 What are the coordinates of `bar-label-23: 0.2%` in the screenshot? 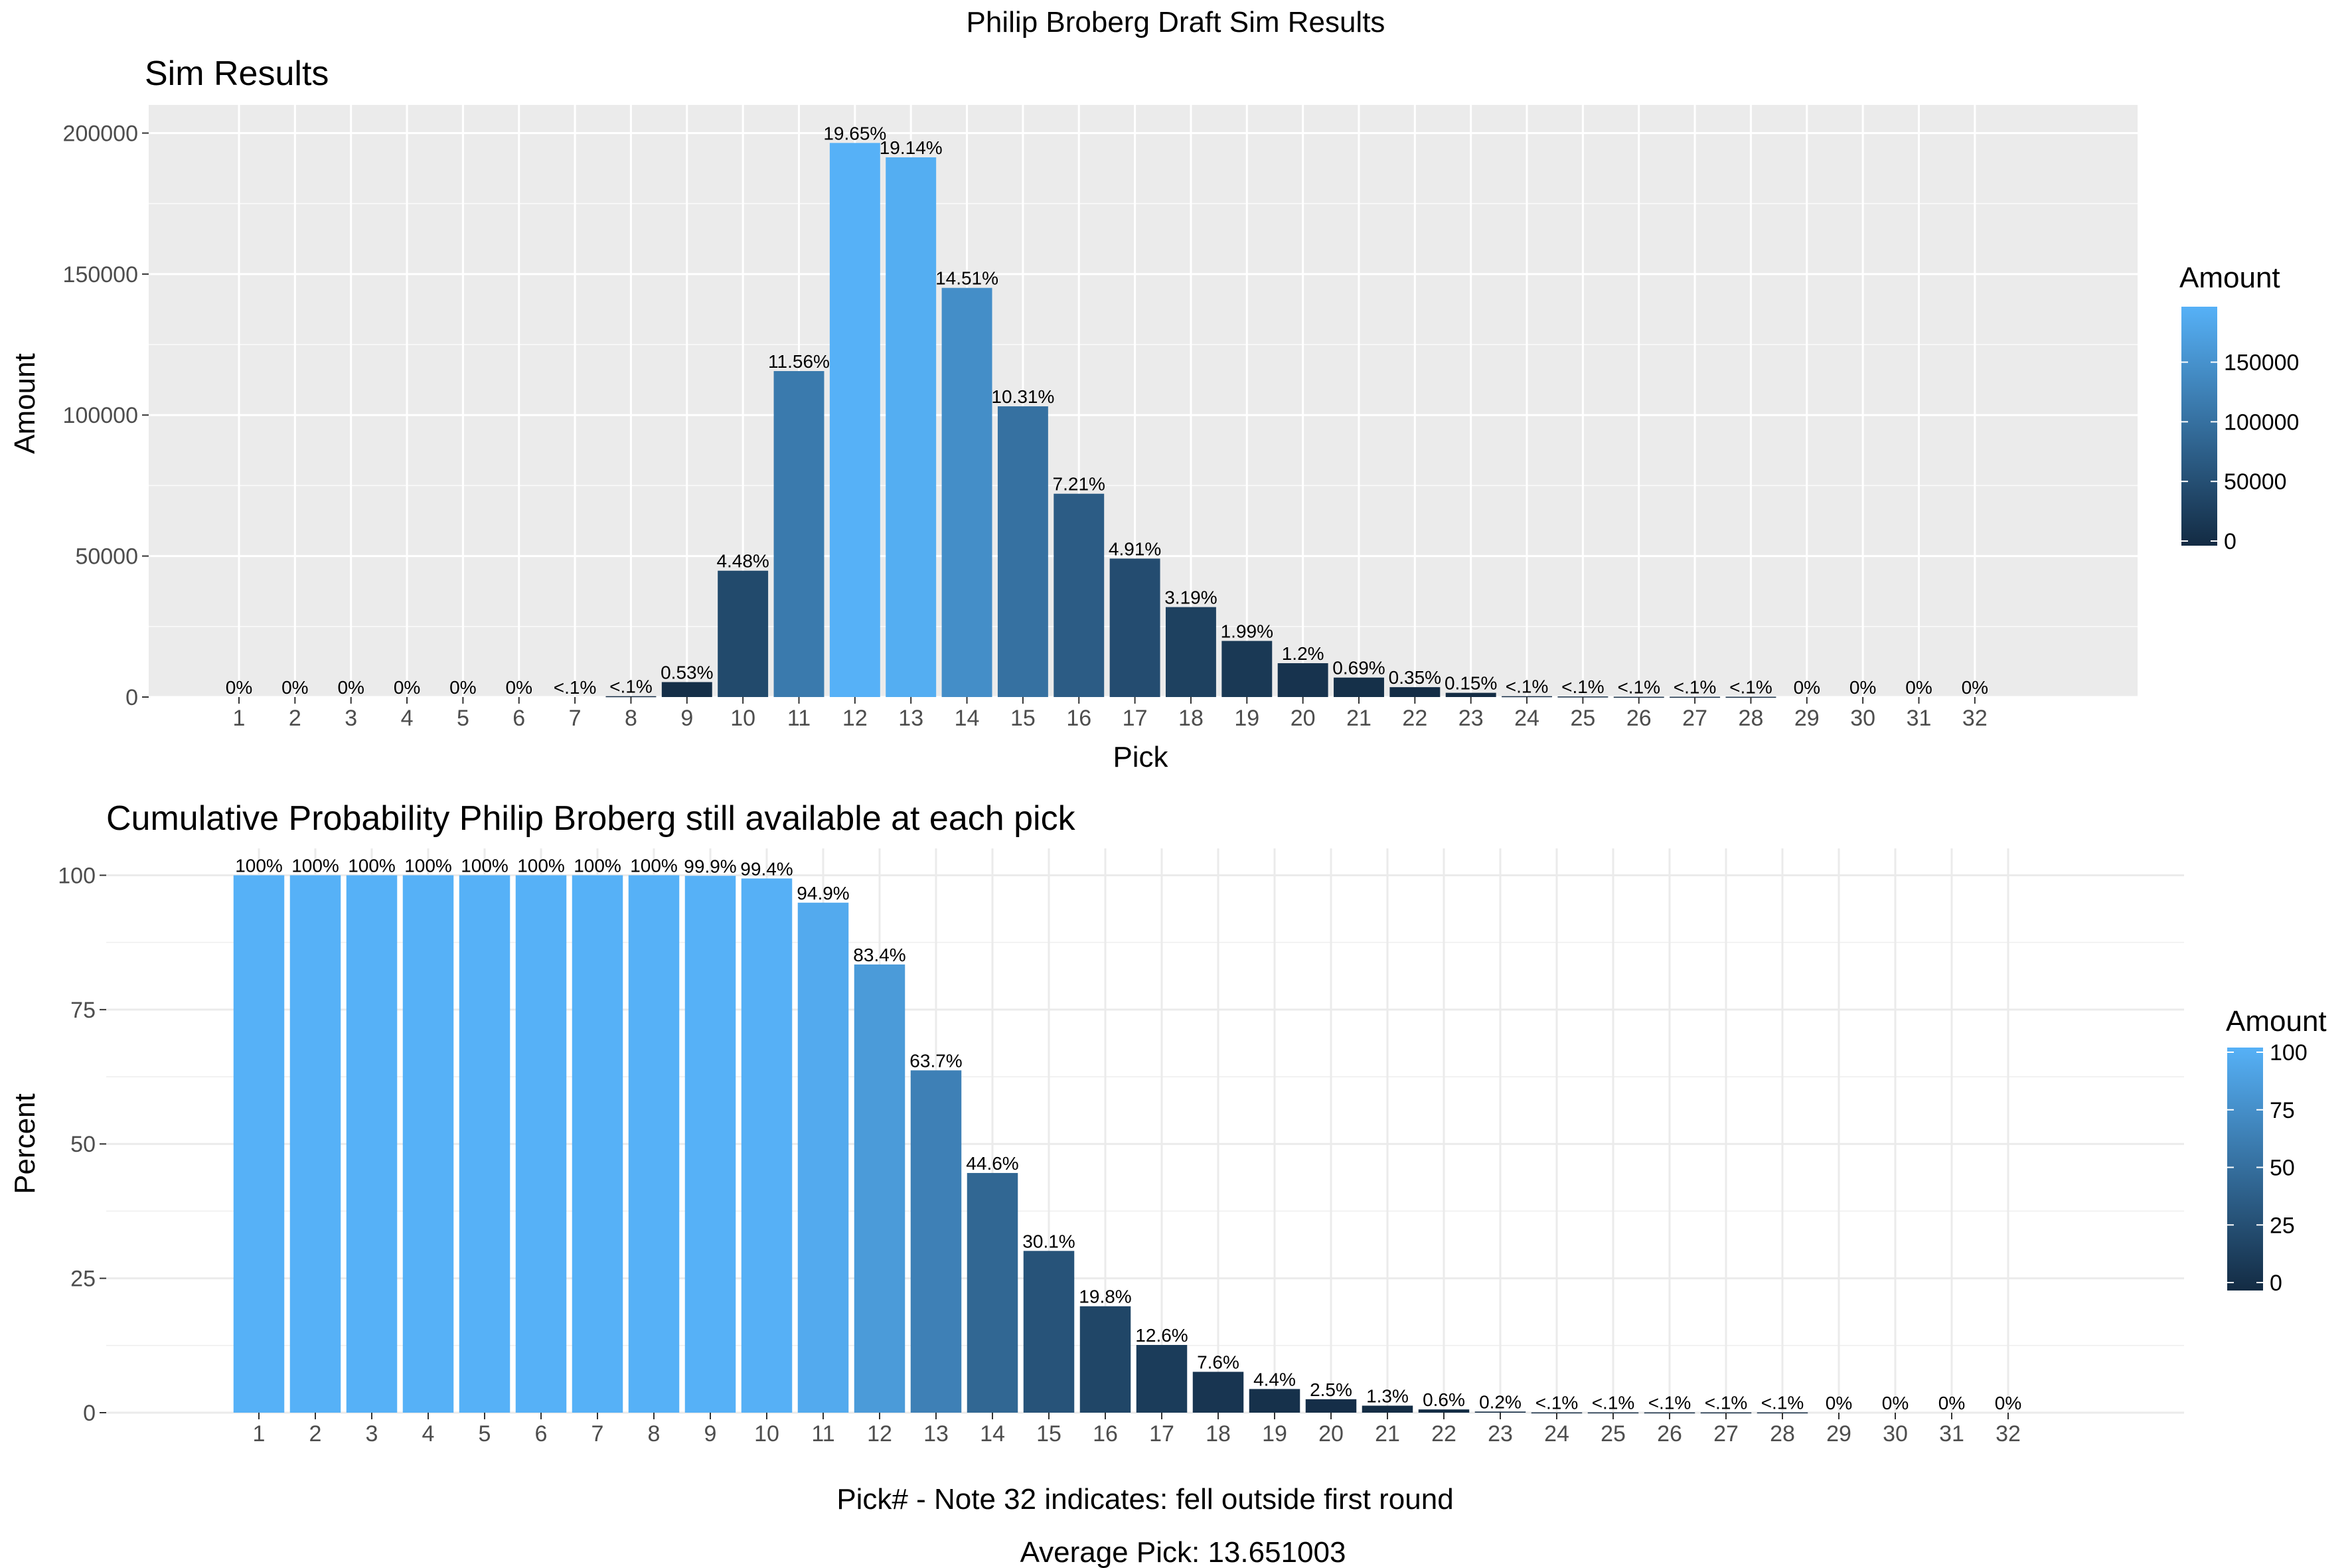 It's located at (1500, 1402).